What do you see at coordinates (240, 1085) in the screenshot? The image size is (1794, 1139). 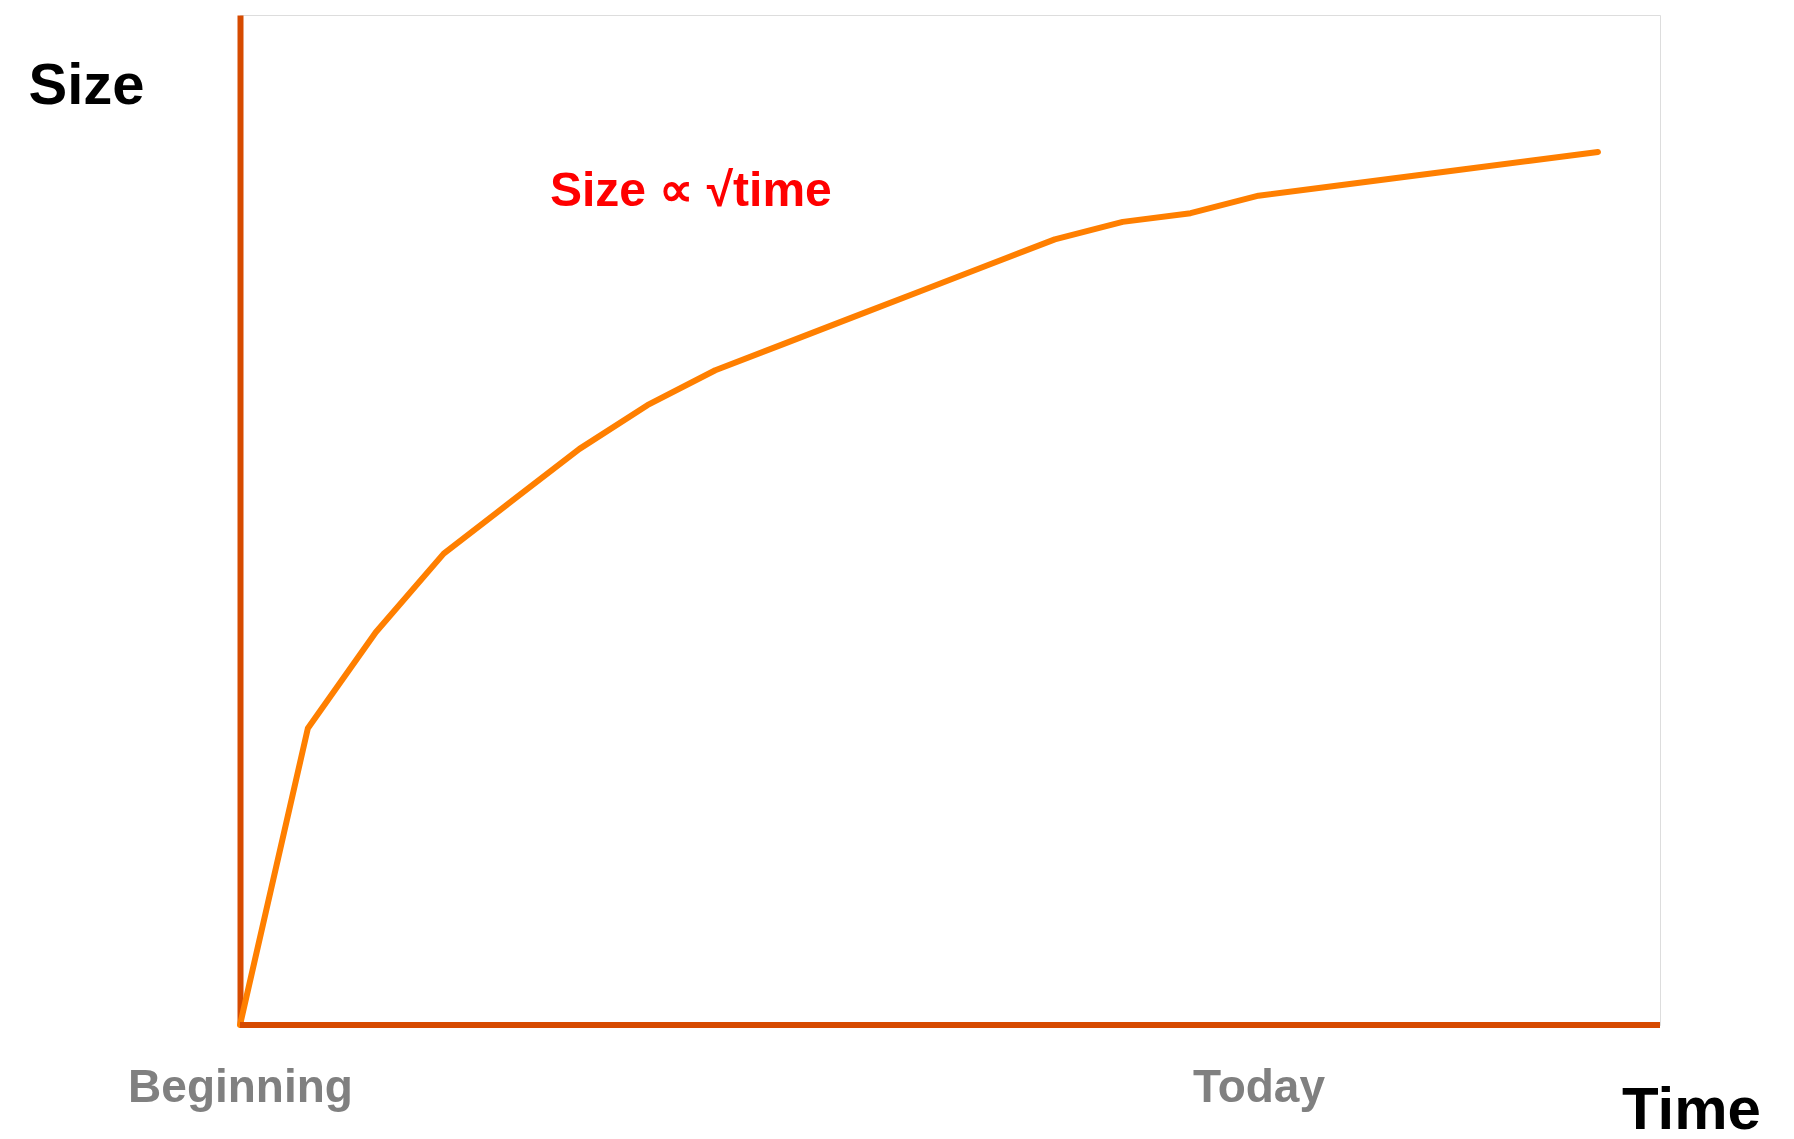 I see `x-tick-label: Beginning` at bounding box center [240, 1085].